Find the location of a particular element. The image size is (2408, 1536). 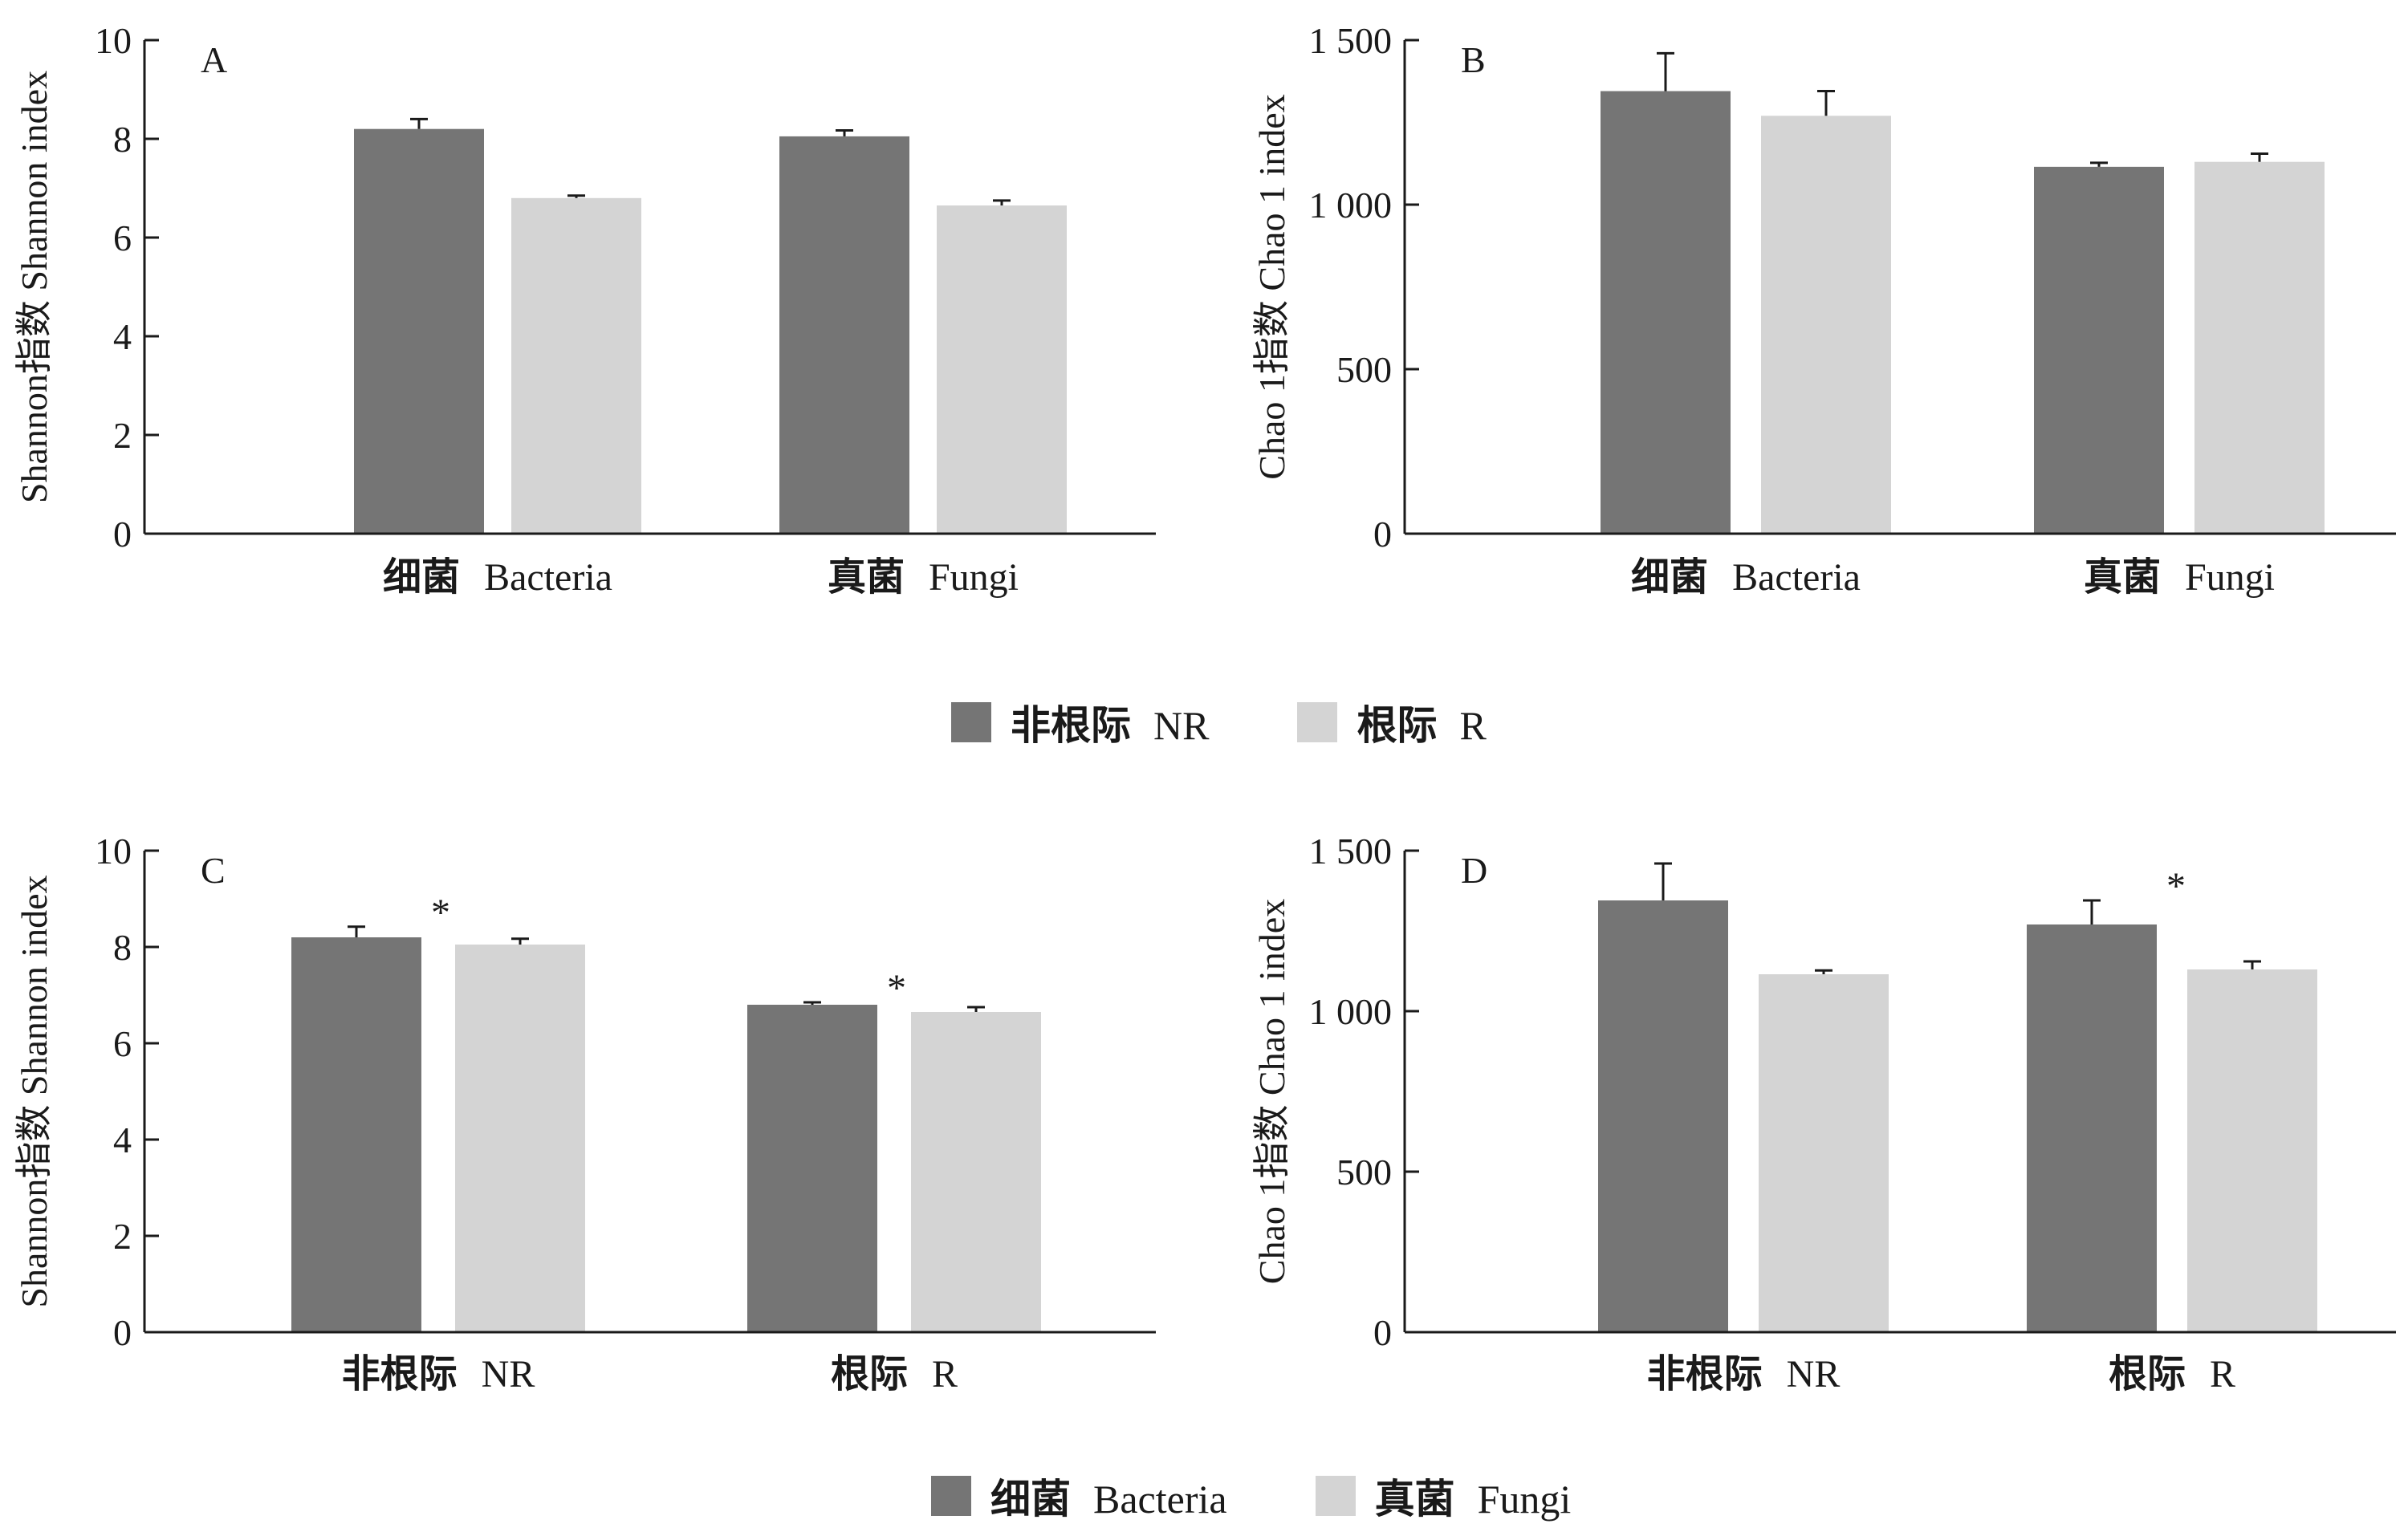

legend-label-en: R is located at coordinates (1473, 725).